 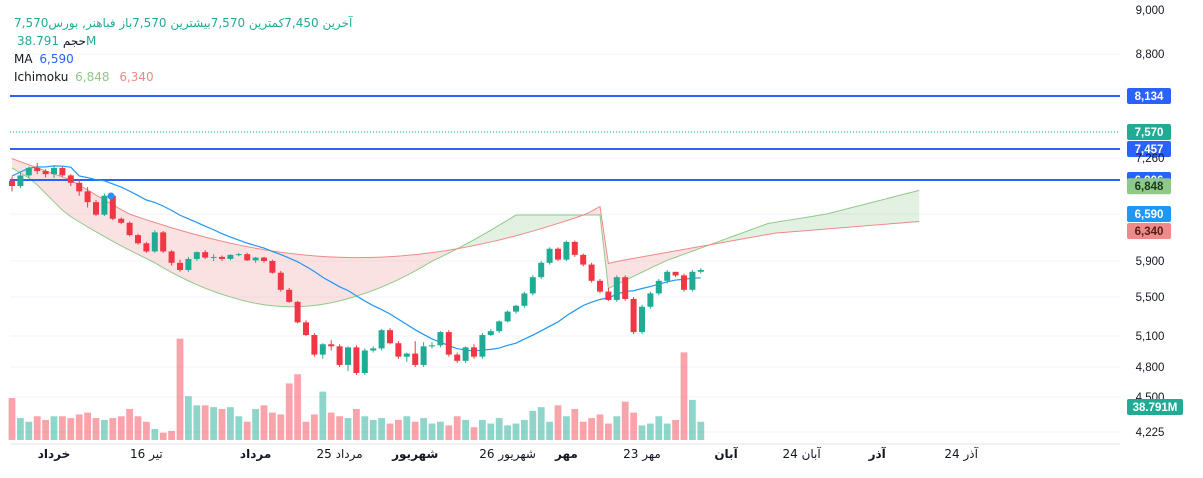 I want to click on price-label-hline: 7,457, so click(x=1149, y=150).